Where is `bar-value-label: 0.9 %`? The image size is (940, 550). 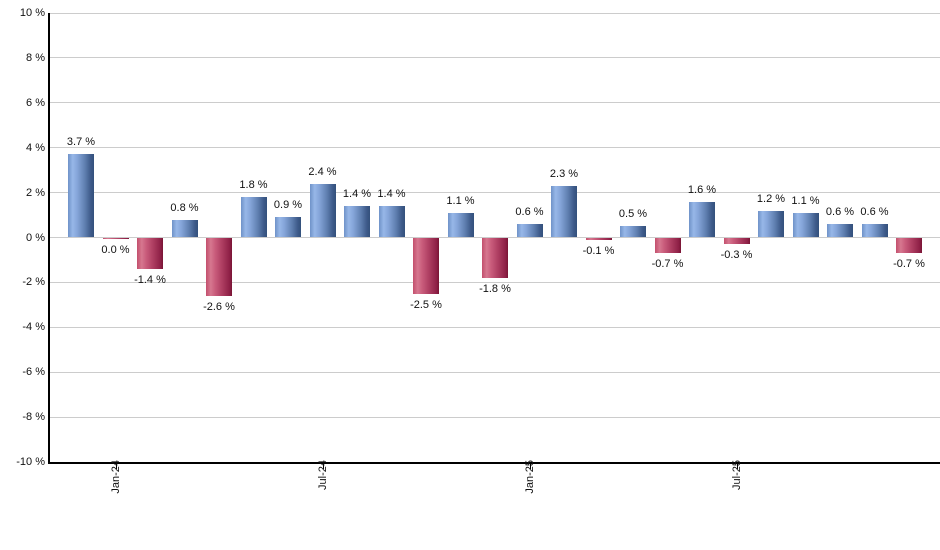
bar-value-label: 0.9 % is located at coordinates (288, 205).